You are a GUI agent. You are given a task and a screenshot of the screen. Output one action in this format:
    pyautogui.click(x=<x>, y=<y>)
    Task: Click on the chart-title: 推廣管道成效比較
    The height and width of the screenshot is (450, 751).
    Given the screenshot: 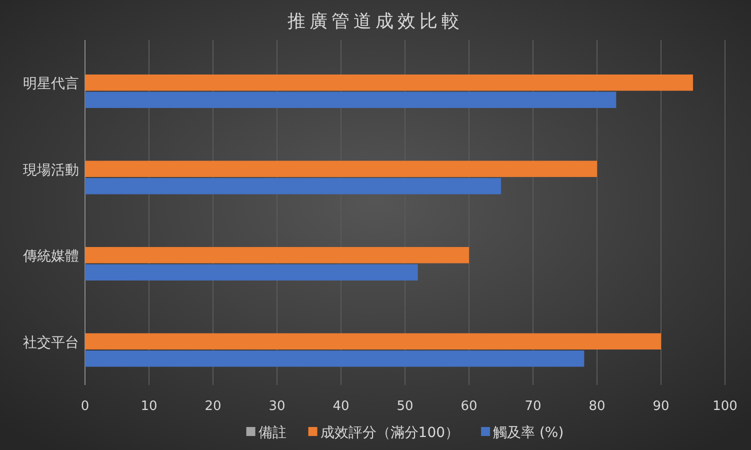 What is the action you would take?
    pyautogui.click(x=376, y=21)
    